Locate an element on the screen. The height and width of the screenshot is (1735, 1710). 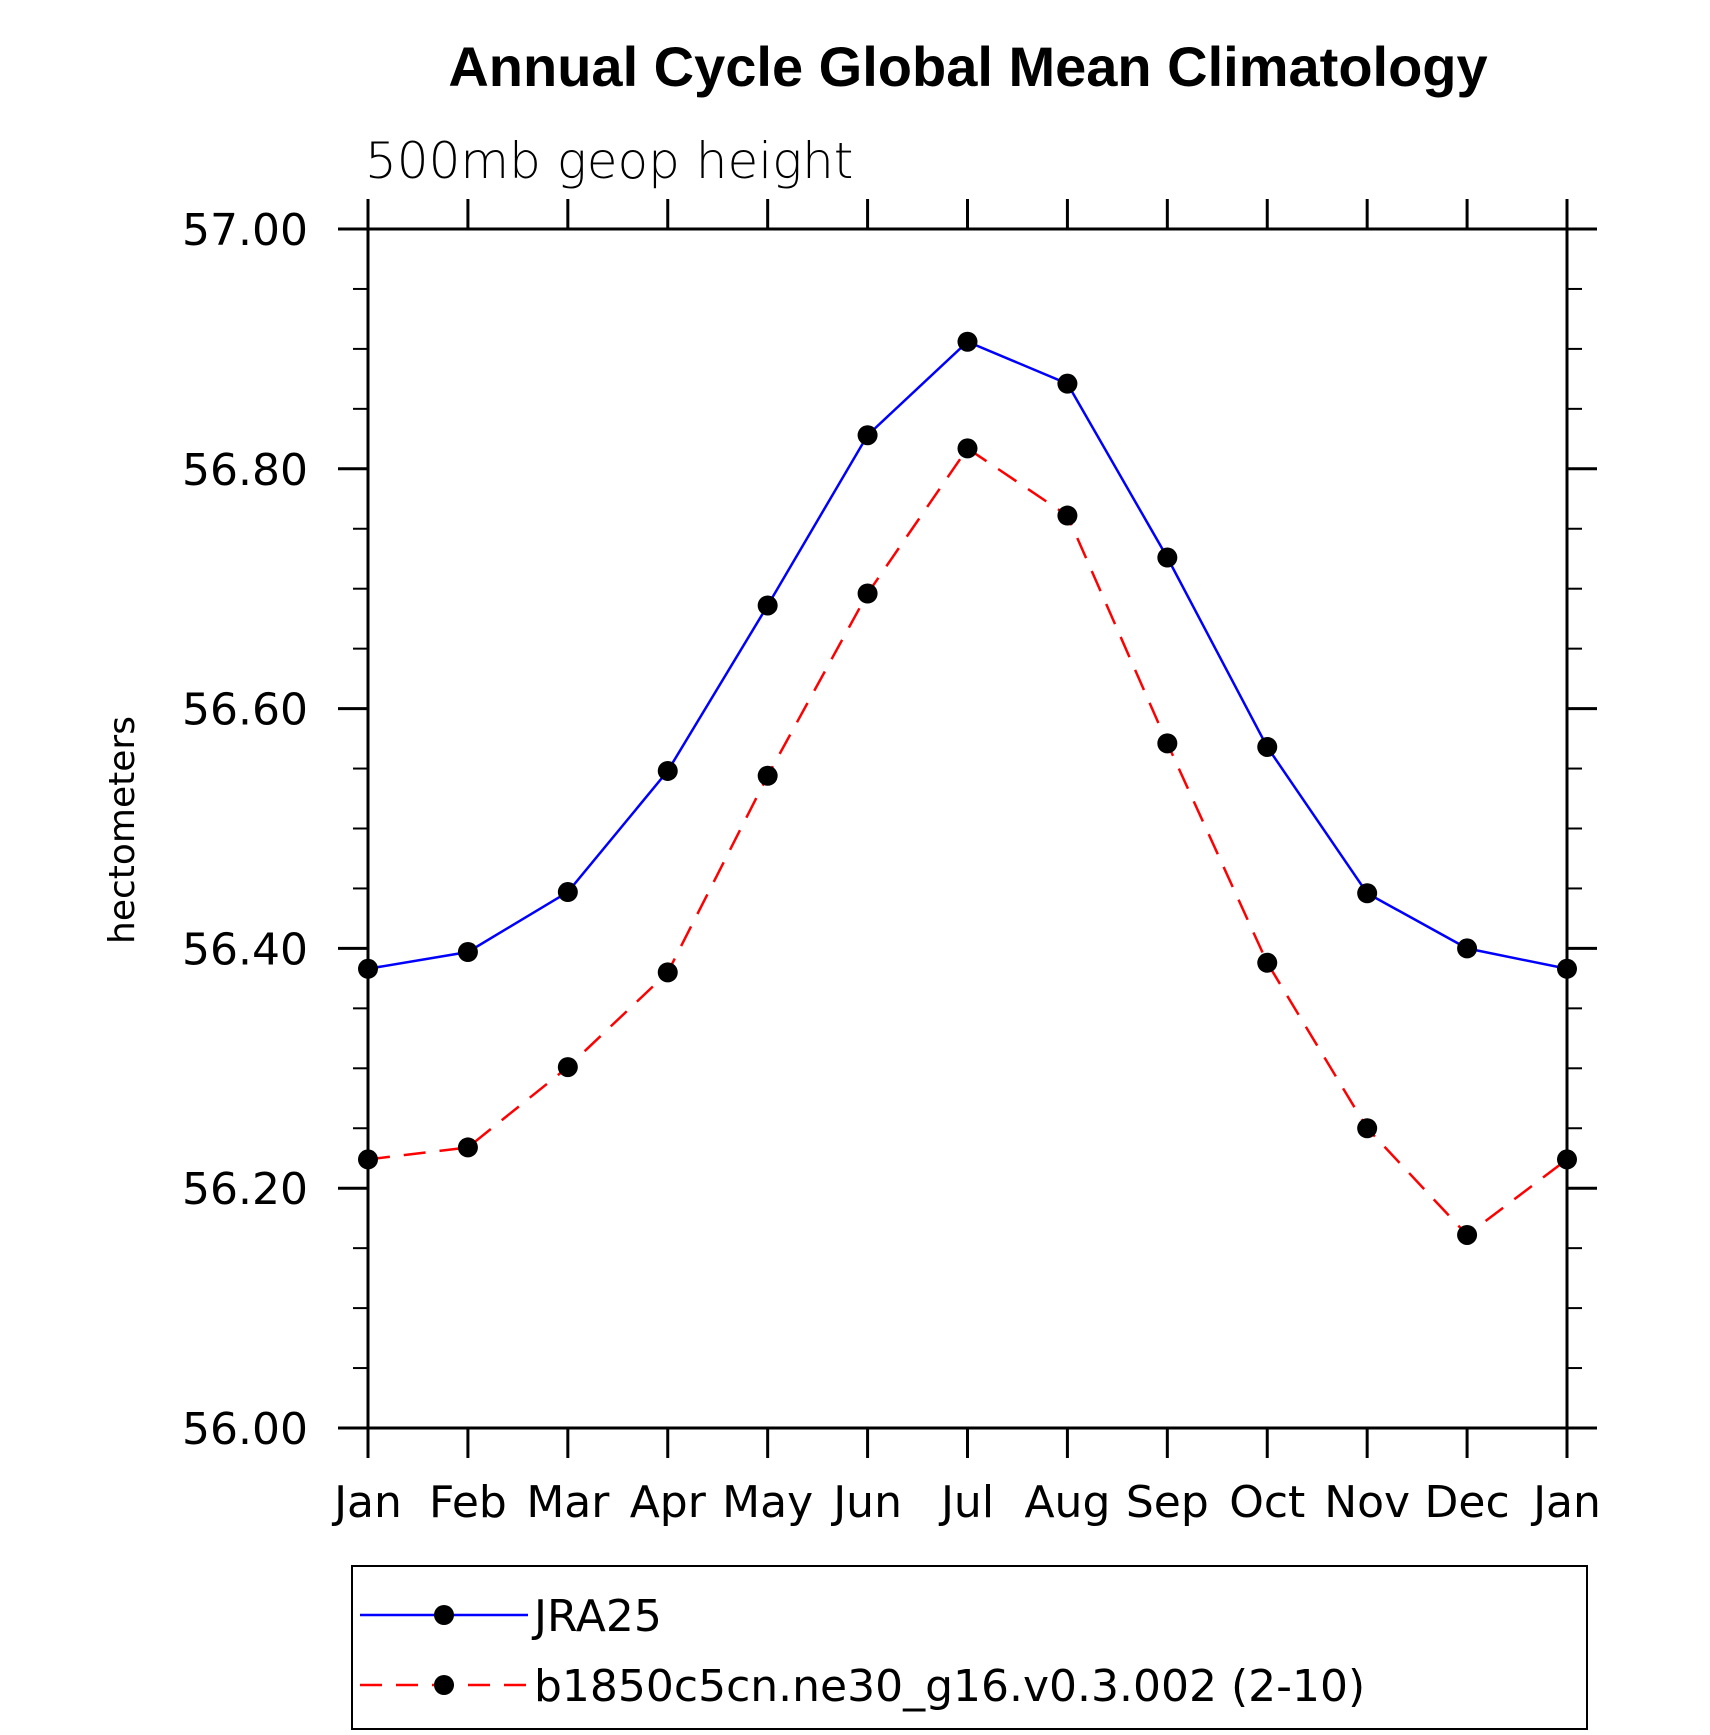
legend-label: b1850c5cn.ne30_g16.v0.3.002 (2-10) is located at coordinates (949, 1686).